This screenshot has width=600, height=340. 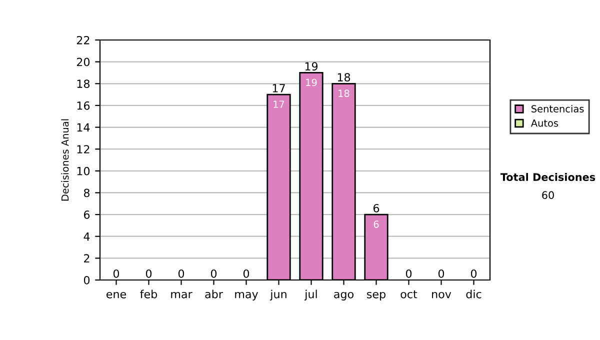 What do you see at coordinates (344, 77) in the screenshot?
I see `total-label: 18` at bounding box center [344, 77].